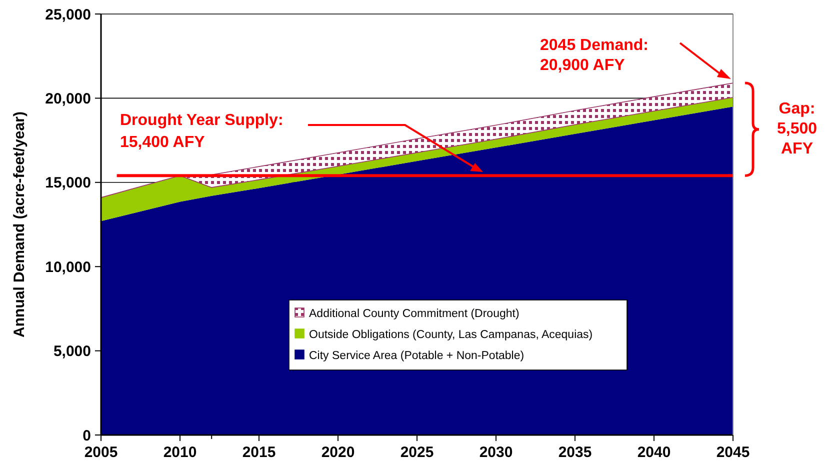 Image resolution: width=832 pixels, height=471 pixels. I want to click on x-tick-label: 2035, so click(575, 452).